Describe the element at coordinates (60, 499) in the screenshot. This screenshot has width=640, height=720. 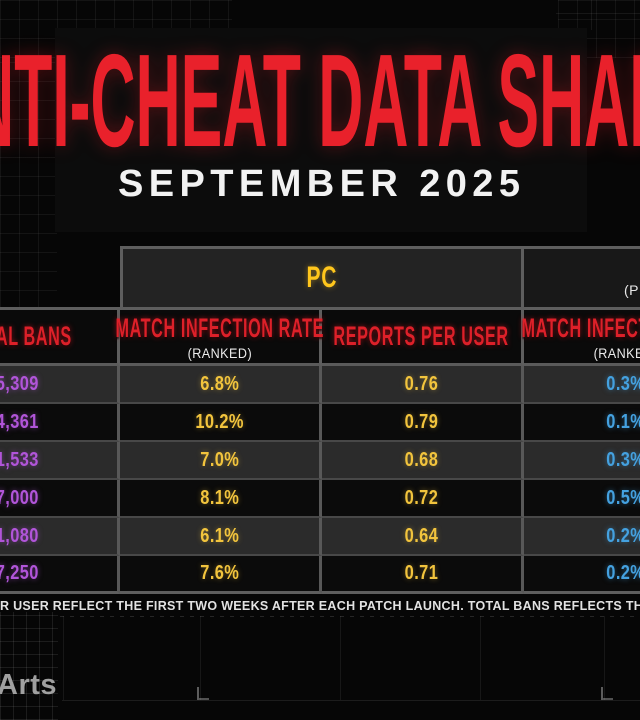
I see `table-cell-total-bans: 7,000` at that location.